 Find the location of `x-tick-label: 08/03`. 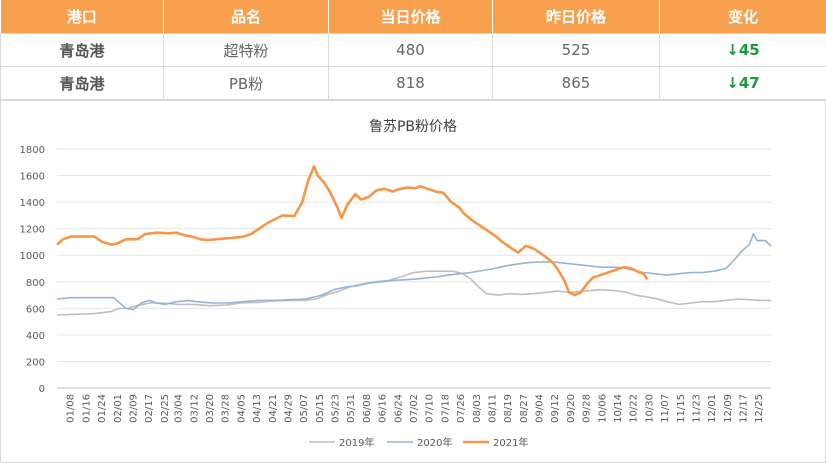

x-tick-label: 08/03 is located at coordinates (477, 408).